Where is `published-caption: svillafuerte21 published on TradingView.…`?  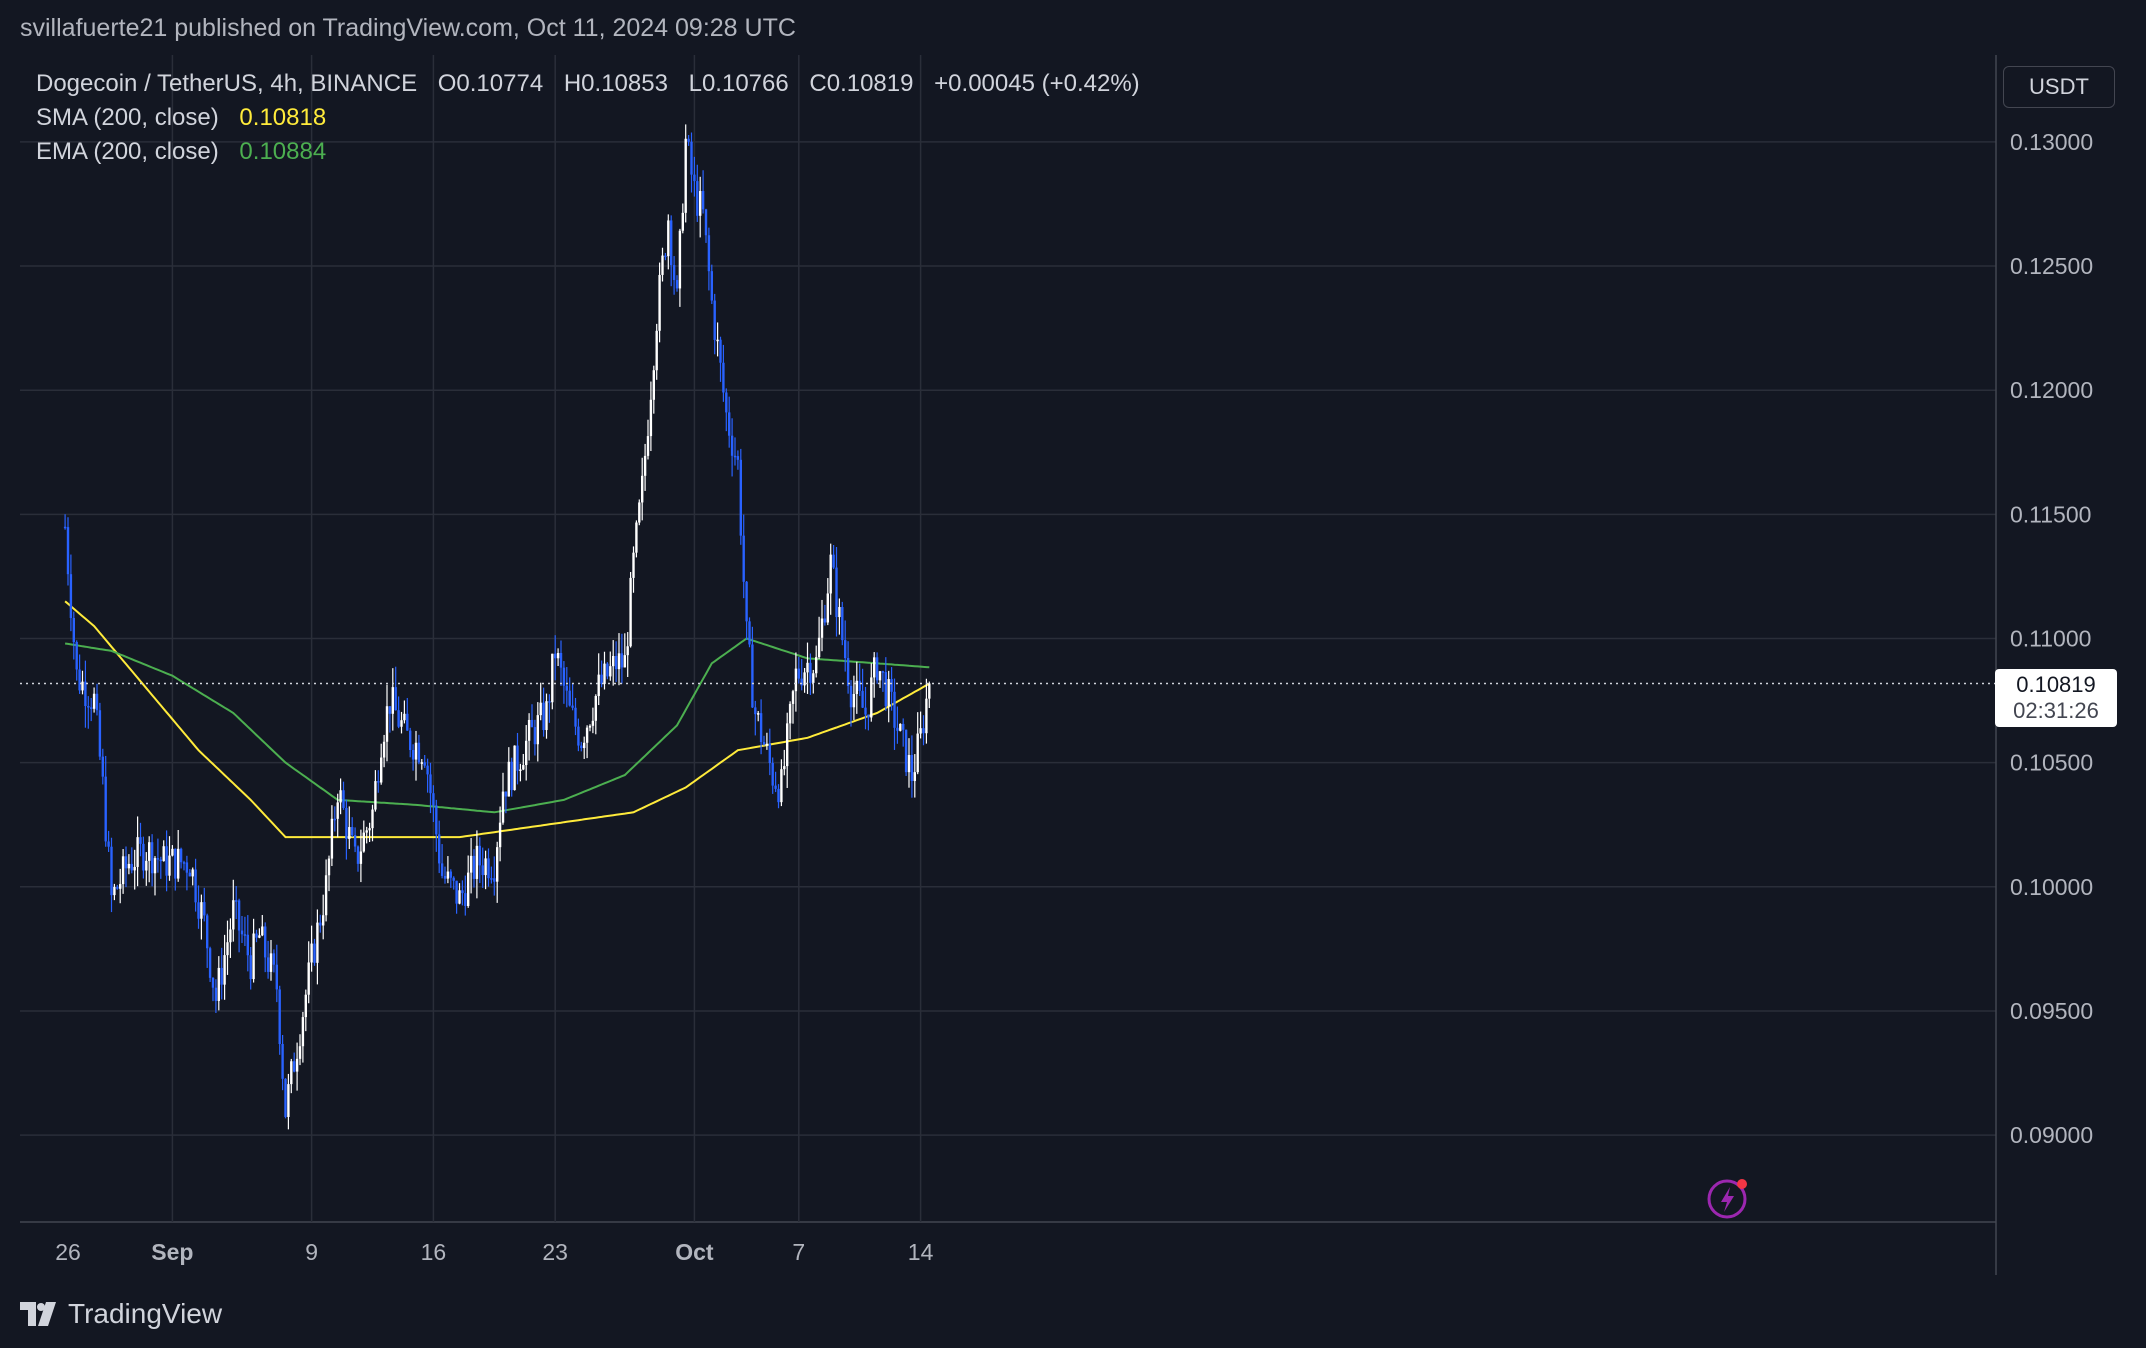
published-caption: svillafuerte21 published on TradingView.… is located at coordinates (408, 28).